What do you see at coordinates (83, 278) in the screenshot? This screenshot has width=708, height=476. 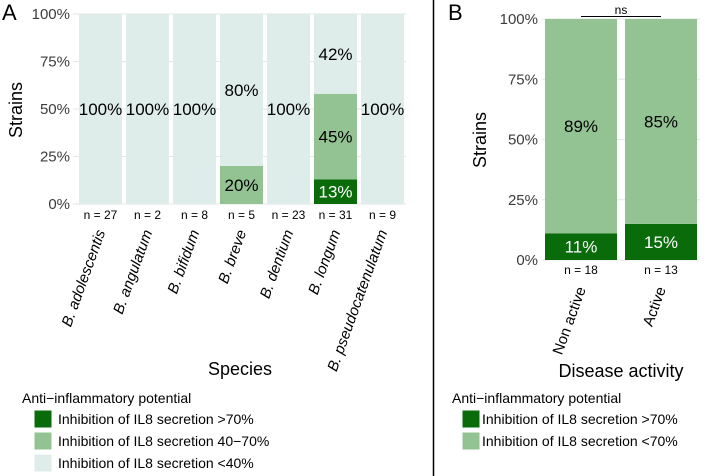 I see `x-tick-label-b-adolescentis: B. adolescentis` at bounding box center [83, 278].